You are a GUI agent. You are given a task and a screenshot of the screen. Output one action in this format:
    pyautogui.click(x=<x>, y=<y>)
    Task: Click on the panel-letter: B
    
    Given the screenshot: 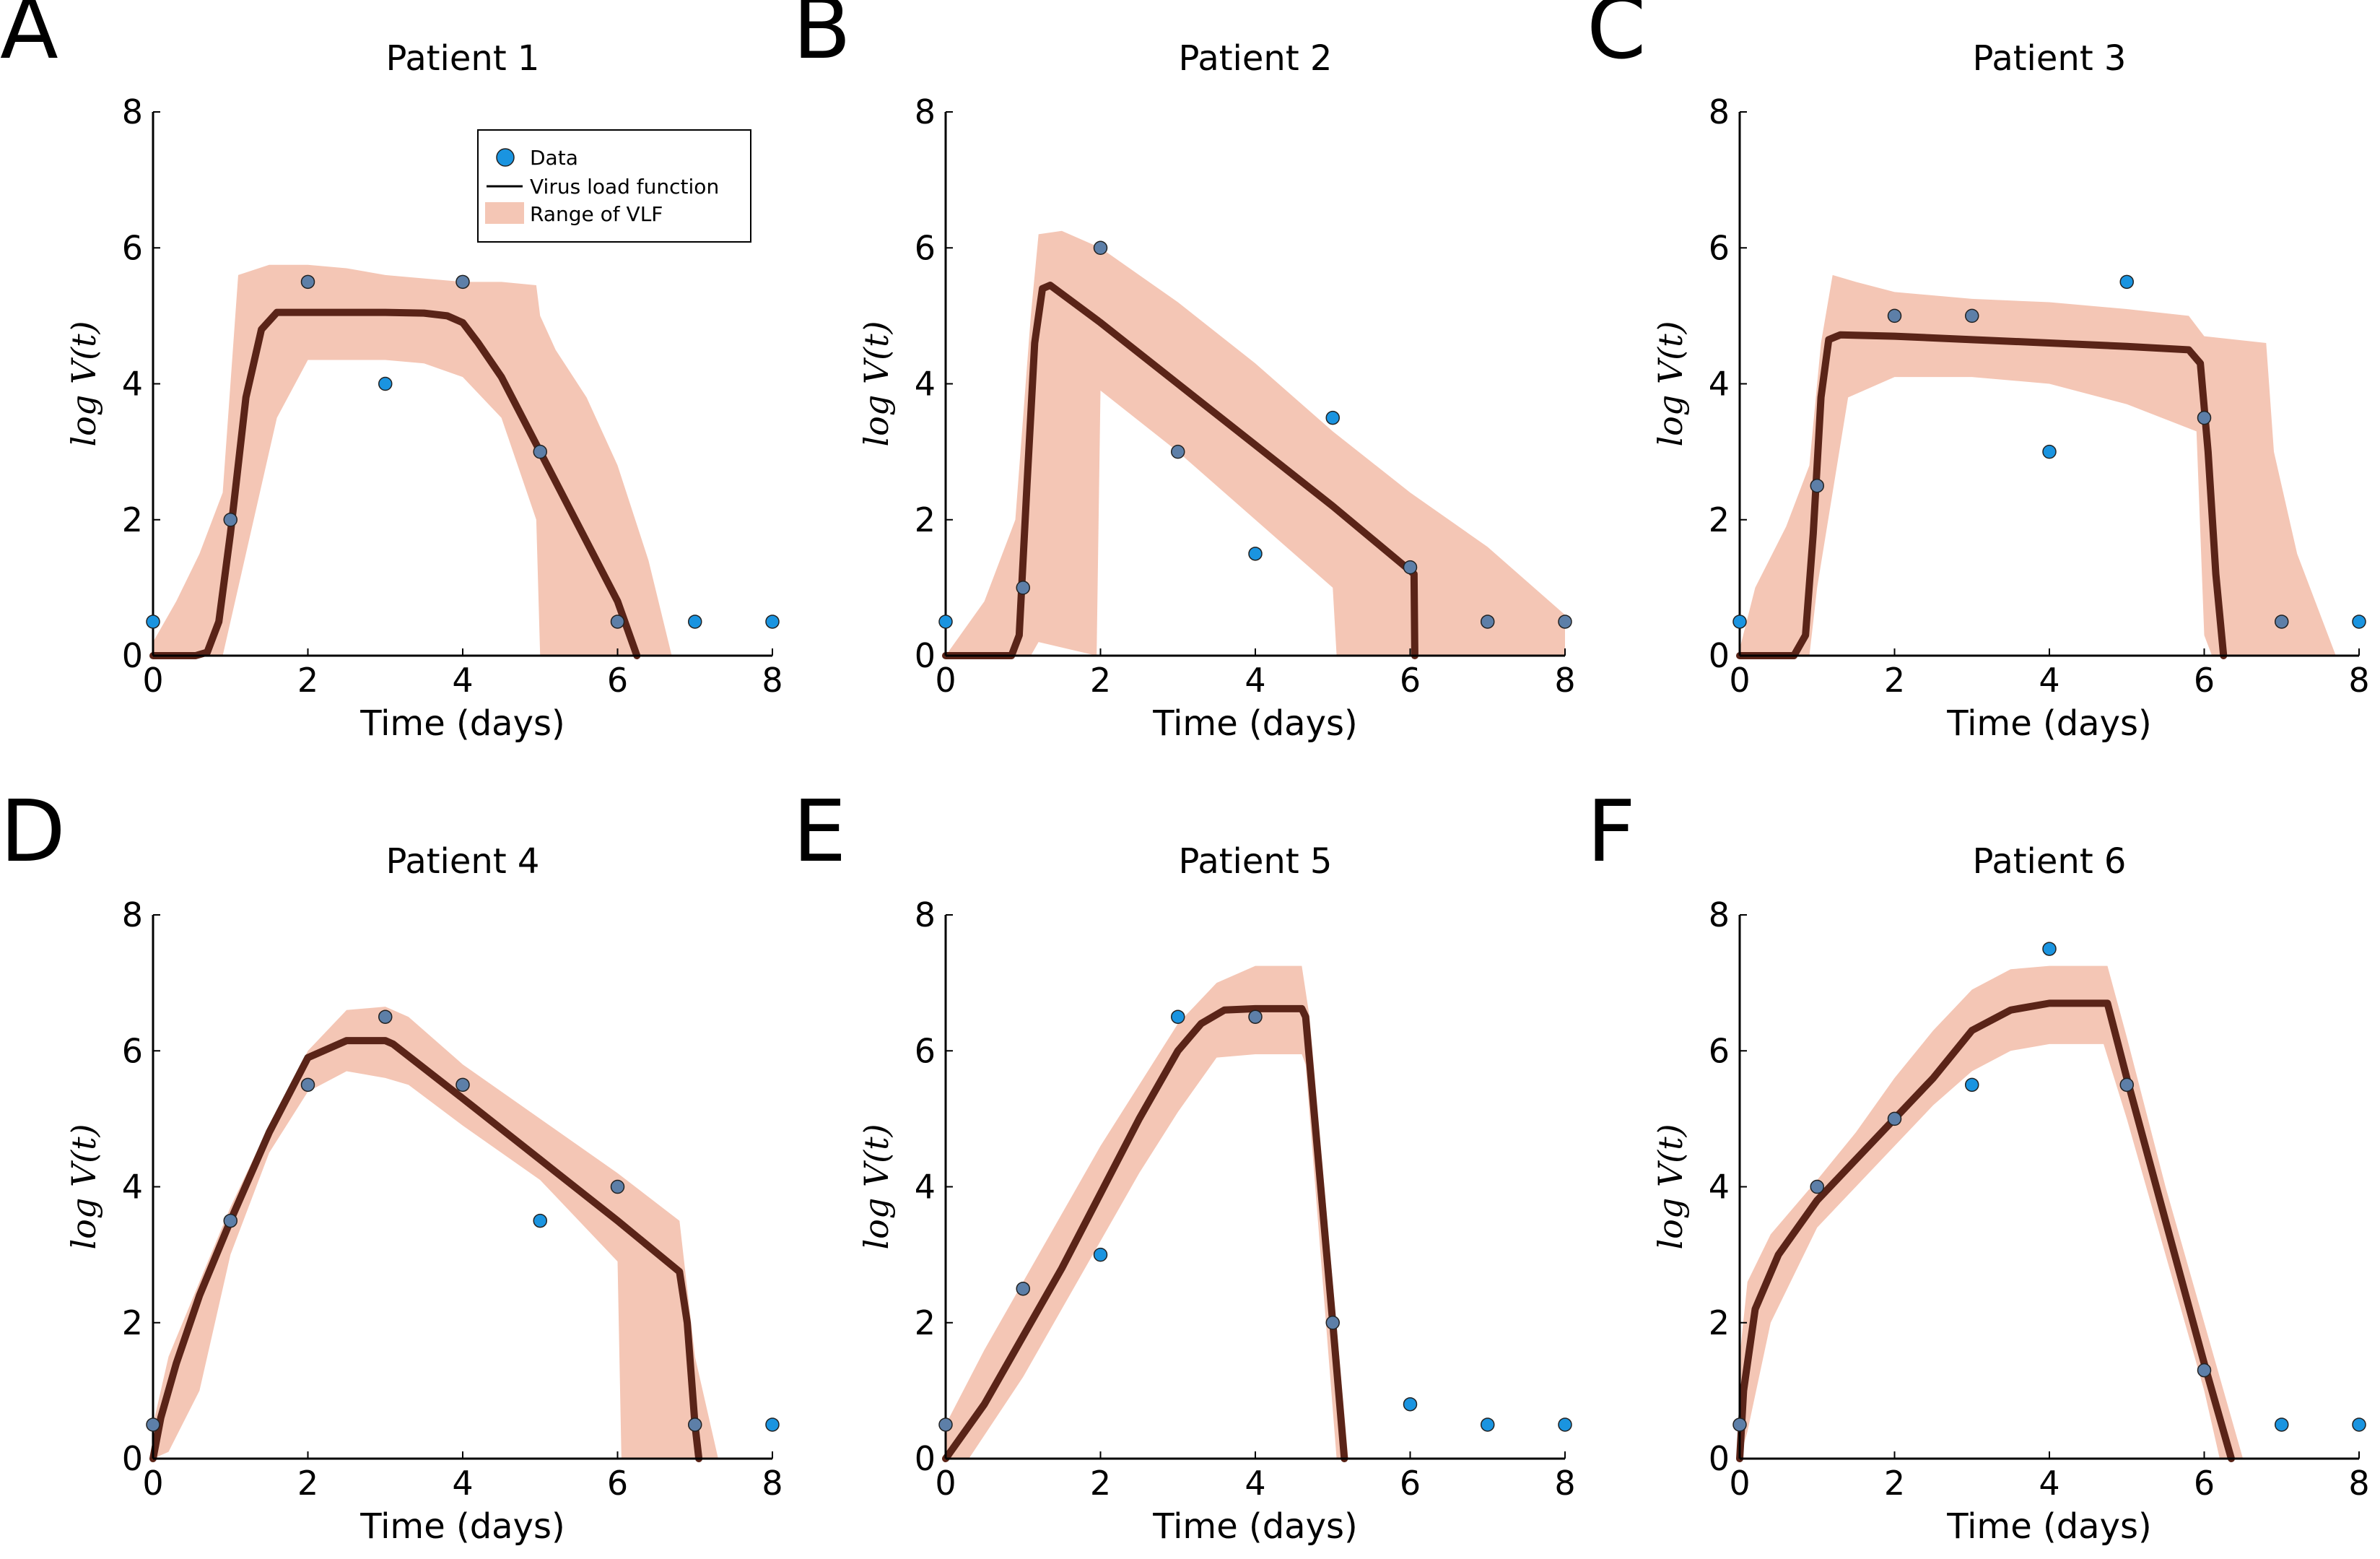 What is the action you would take?
    pyautogui.click(x=822, y=39)
    